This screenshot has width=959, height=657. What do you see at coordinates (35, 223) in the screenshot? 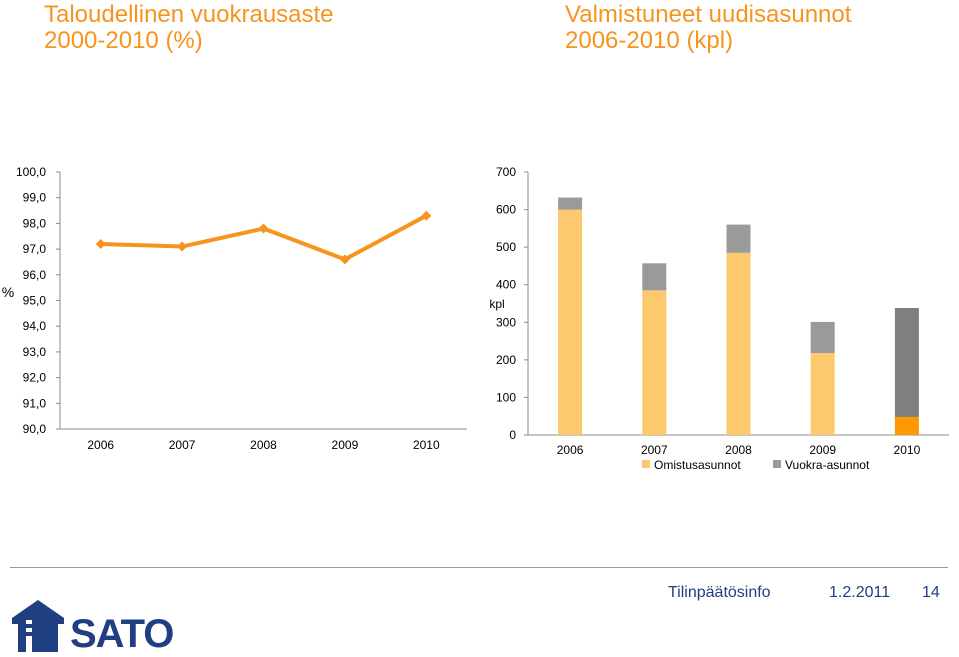
I see `left-y-tick-label: 98,0` at bounding box center [35, 223].